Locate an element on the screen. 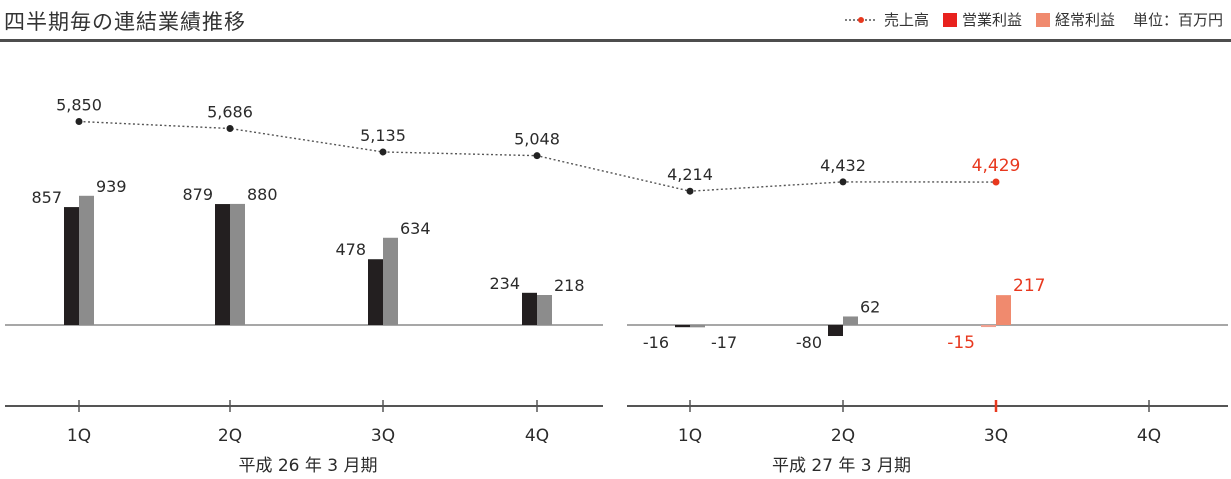 The image size is (1231, 479). operating-profit-label: 857 is located at coordinates (46, 197).